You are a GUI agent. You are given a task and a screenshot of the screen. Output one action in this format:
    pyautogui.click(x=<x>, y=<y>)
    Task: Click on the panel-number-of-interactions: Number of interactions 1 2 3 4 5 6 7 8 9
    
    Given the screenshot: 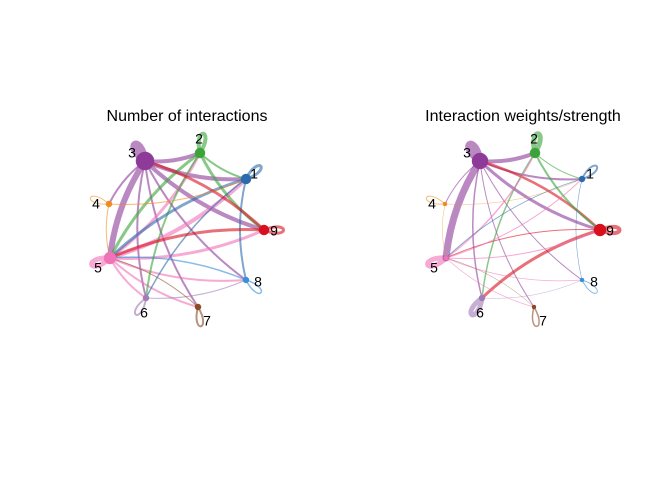 What is the action you would take?
    pyautogui.click(x=187, y=218)
    